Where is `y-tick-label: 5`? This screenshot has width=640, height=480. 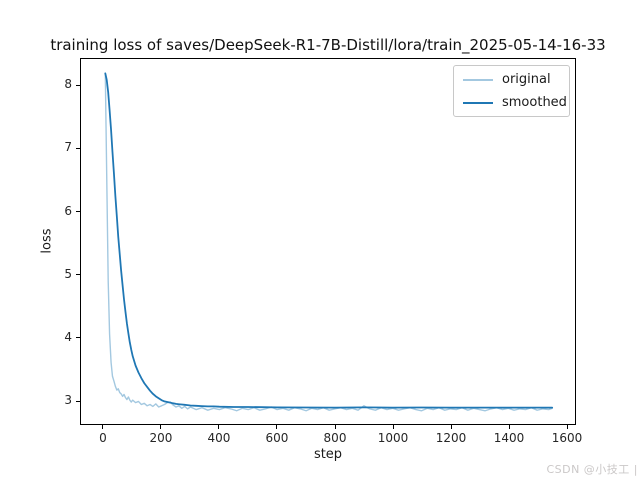
y-tick-label: 5 is located at coordinates (68, 273).